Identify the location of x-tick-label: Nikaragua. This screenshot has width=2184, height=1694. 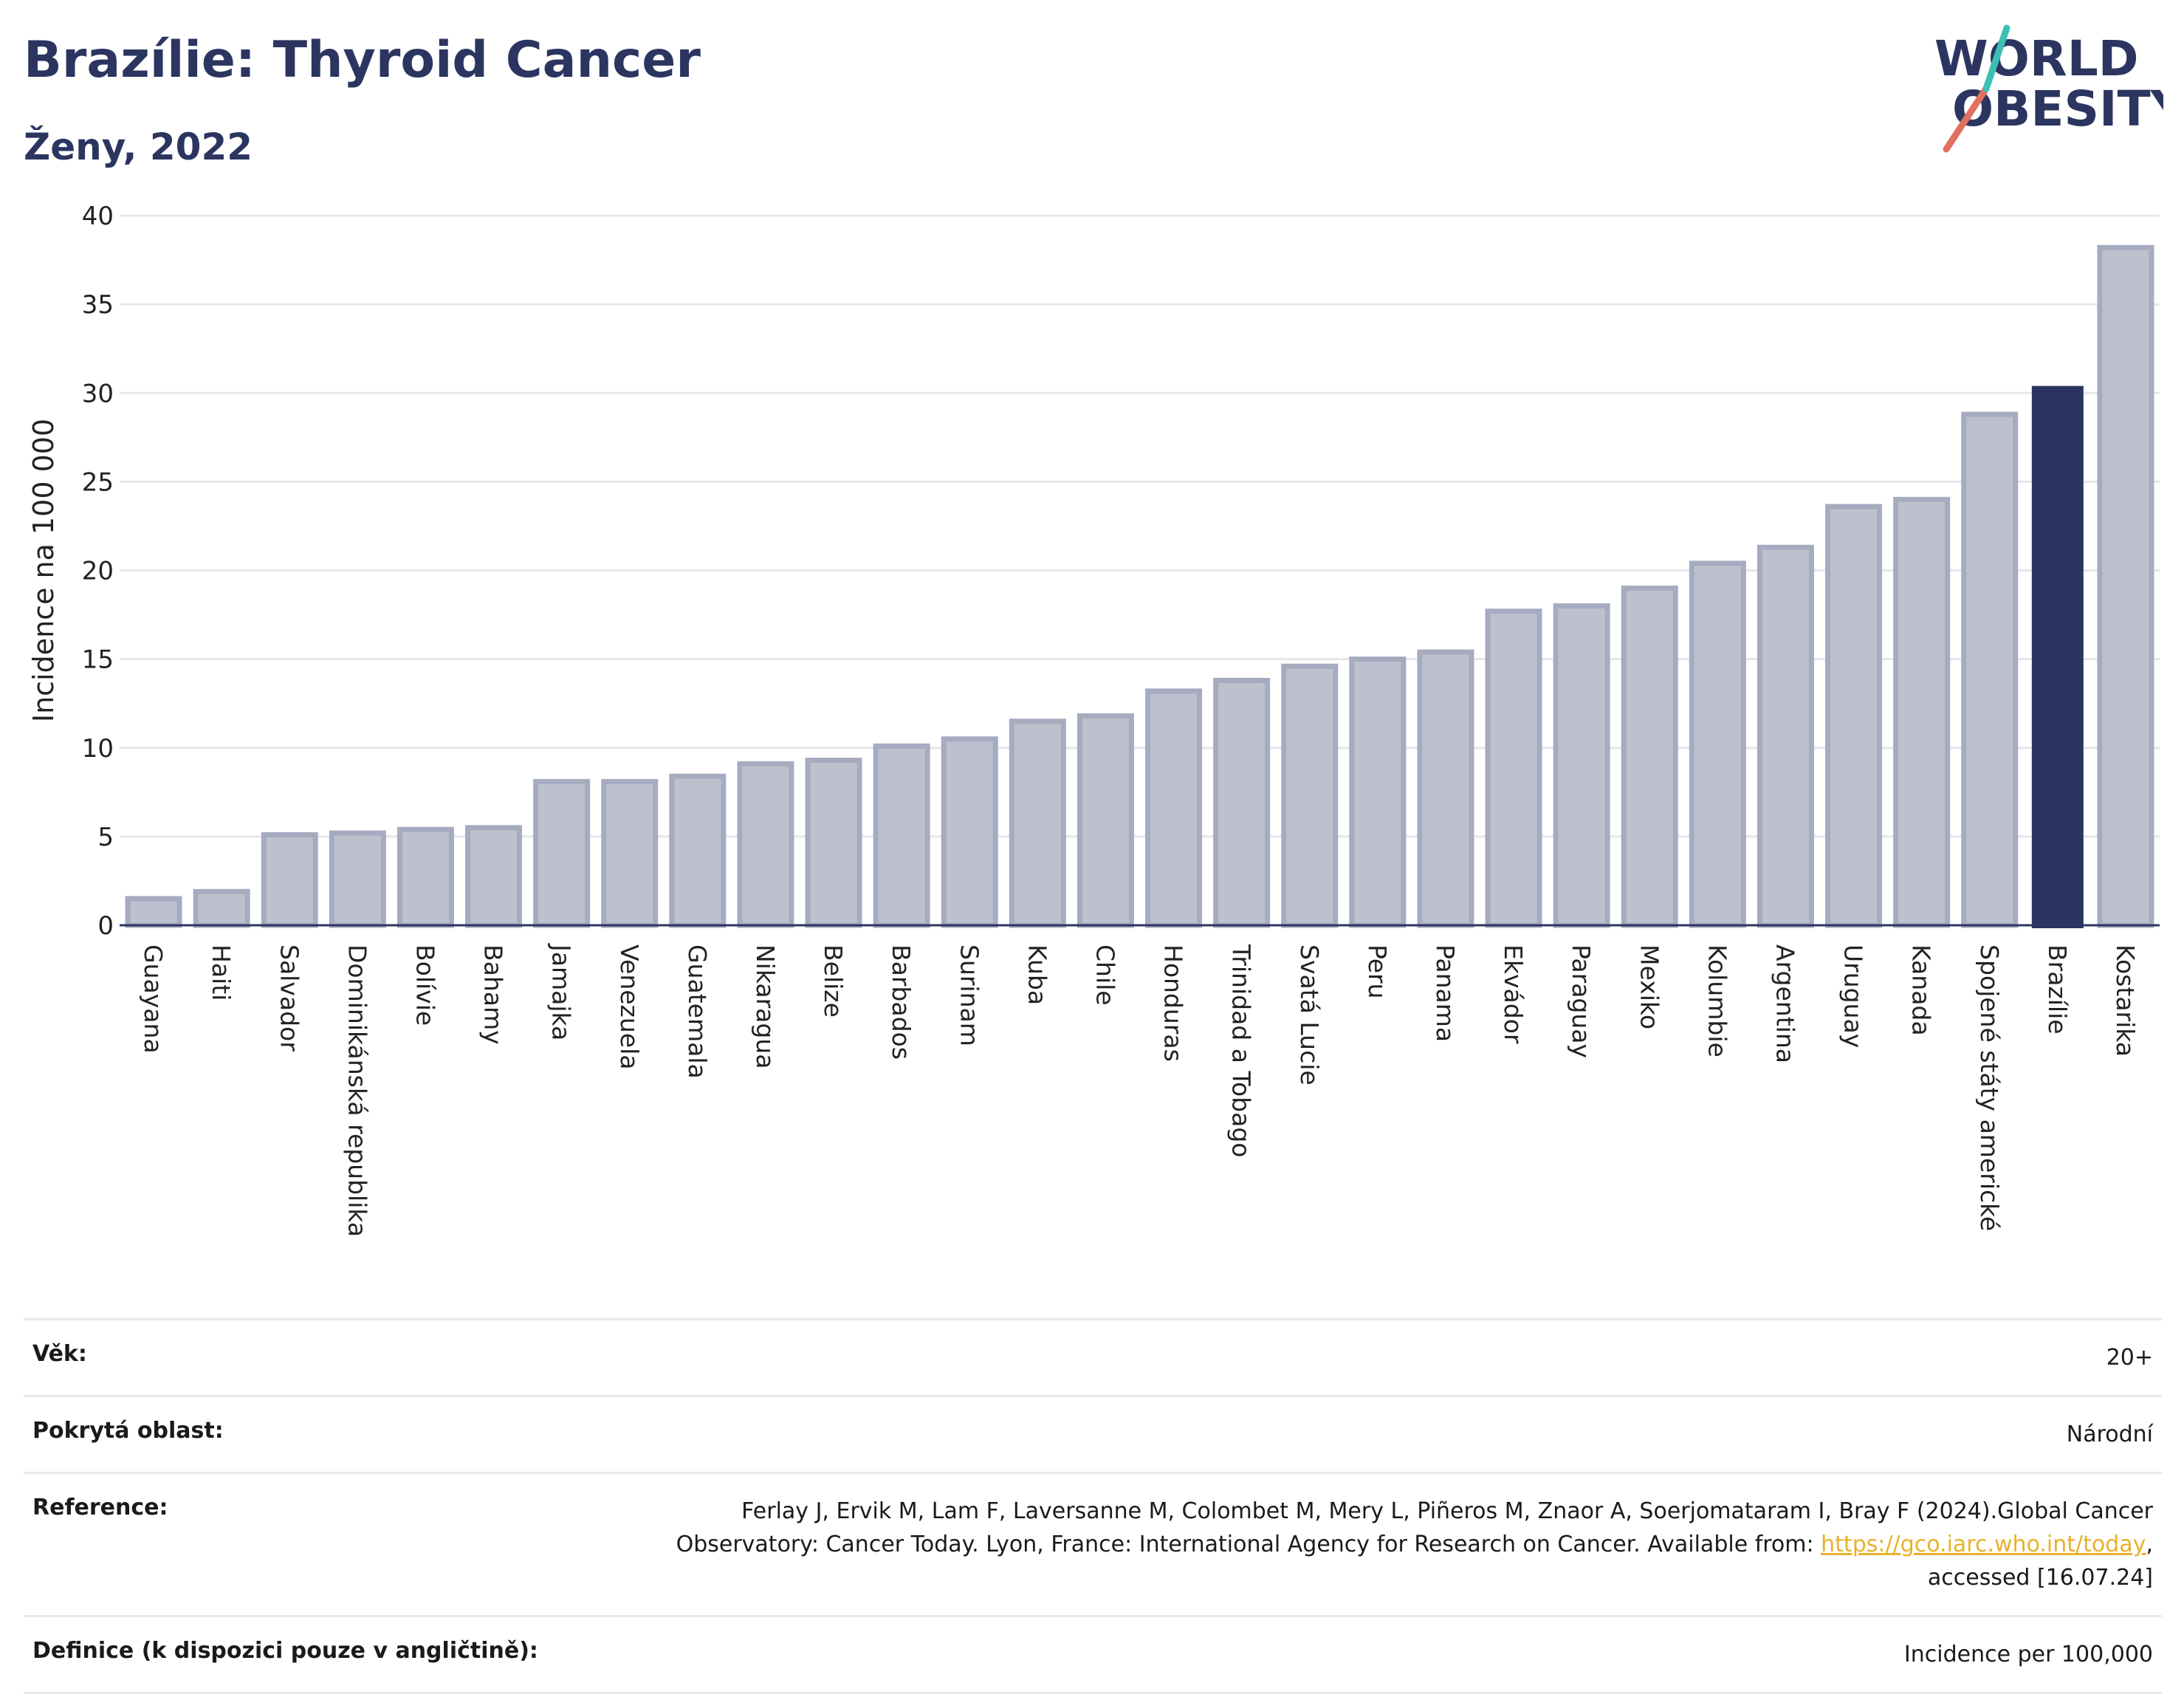
(766, 1006).